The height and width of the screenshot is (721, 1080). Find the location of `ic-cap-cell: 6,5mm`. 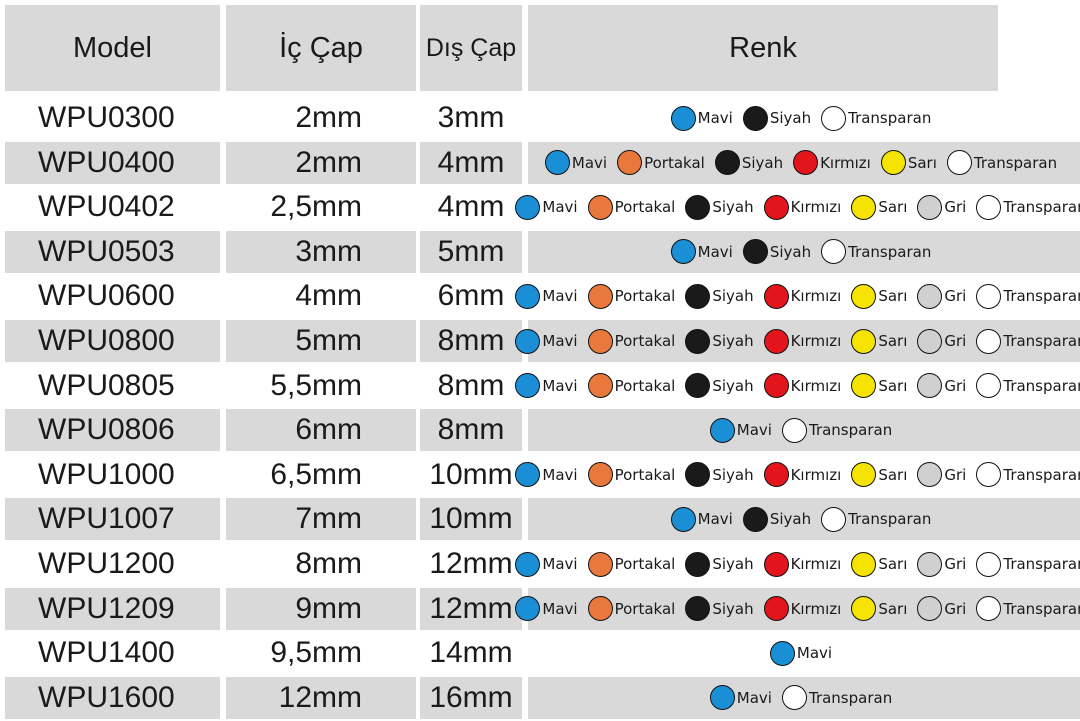

ic-cap-cell: 6,5mm is located at coordinates (316, 474).